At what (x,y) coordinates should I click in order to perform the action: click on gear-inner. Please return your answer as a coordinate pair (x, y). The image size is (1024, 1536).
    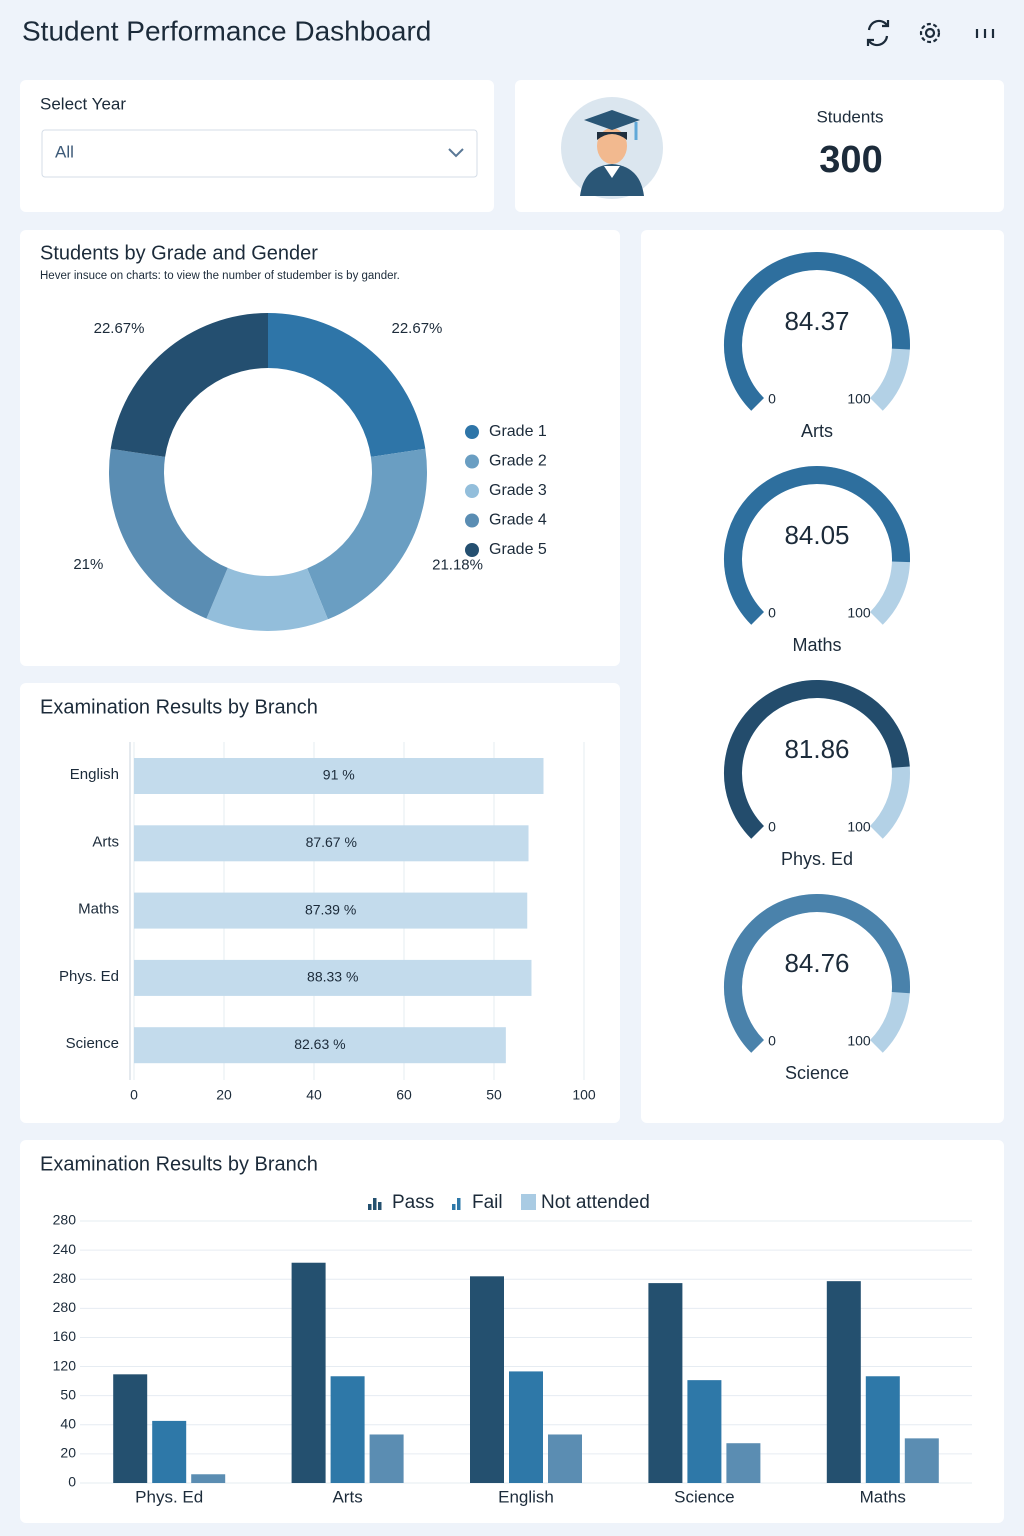
    Looking at the image, I should click on (930, 33).